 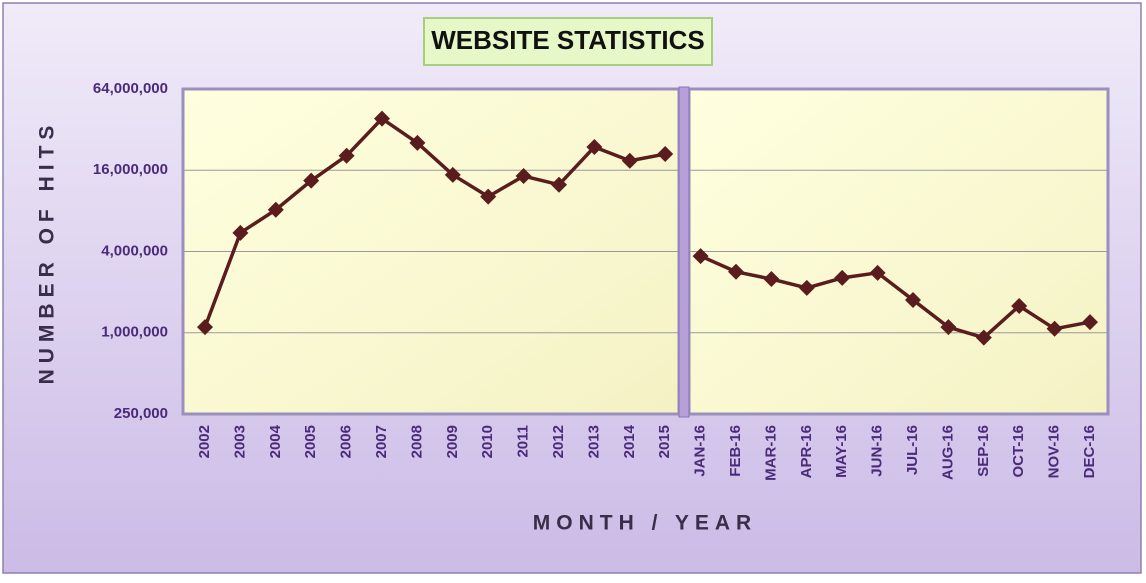 What do you see at coordinates (310, 441) in the screenshot?
I see `x-tick-label: 2005` at bounding box center [310, 441].